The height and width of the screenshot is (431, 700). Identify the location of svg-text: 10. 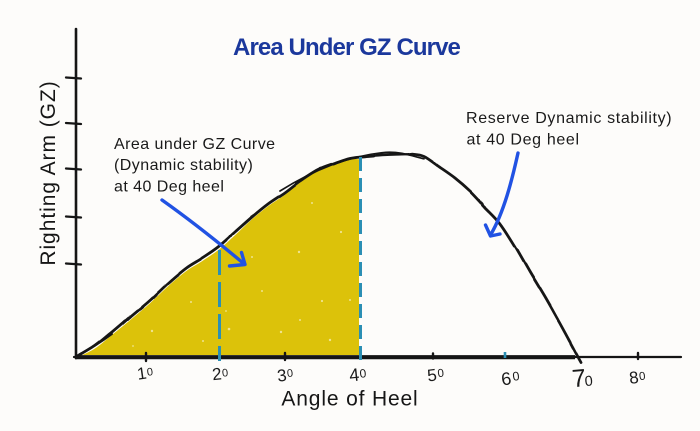
(145, 373).